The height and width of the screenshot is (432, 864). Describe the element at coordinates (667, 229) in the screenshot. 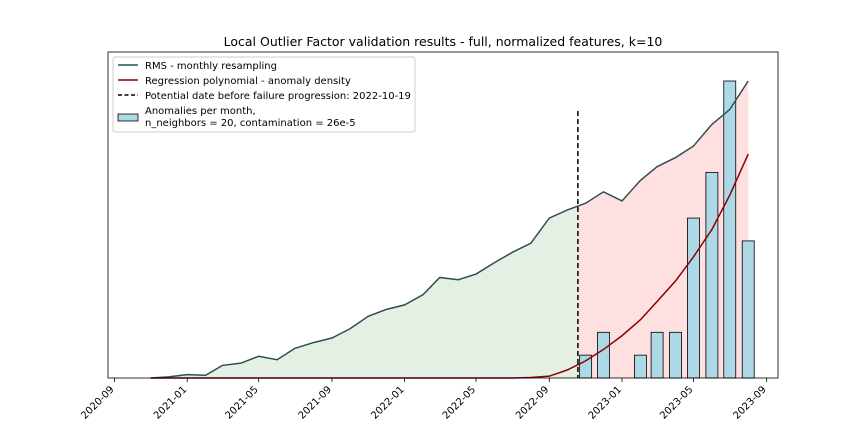

I see `anomaly-bars` at that location.